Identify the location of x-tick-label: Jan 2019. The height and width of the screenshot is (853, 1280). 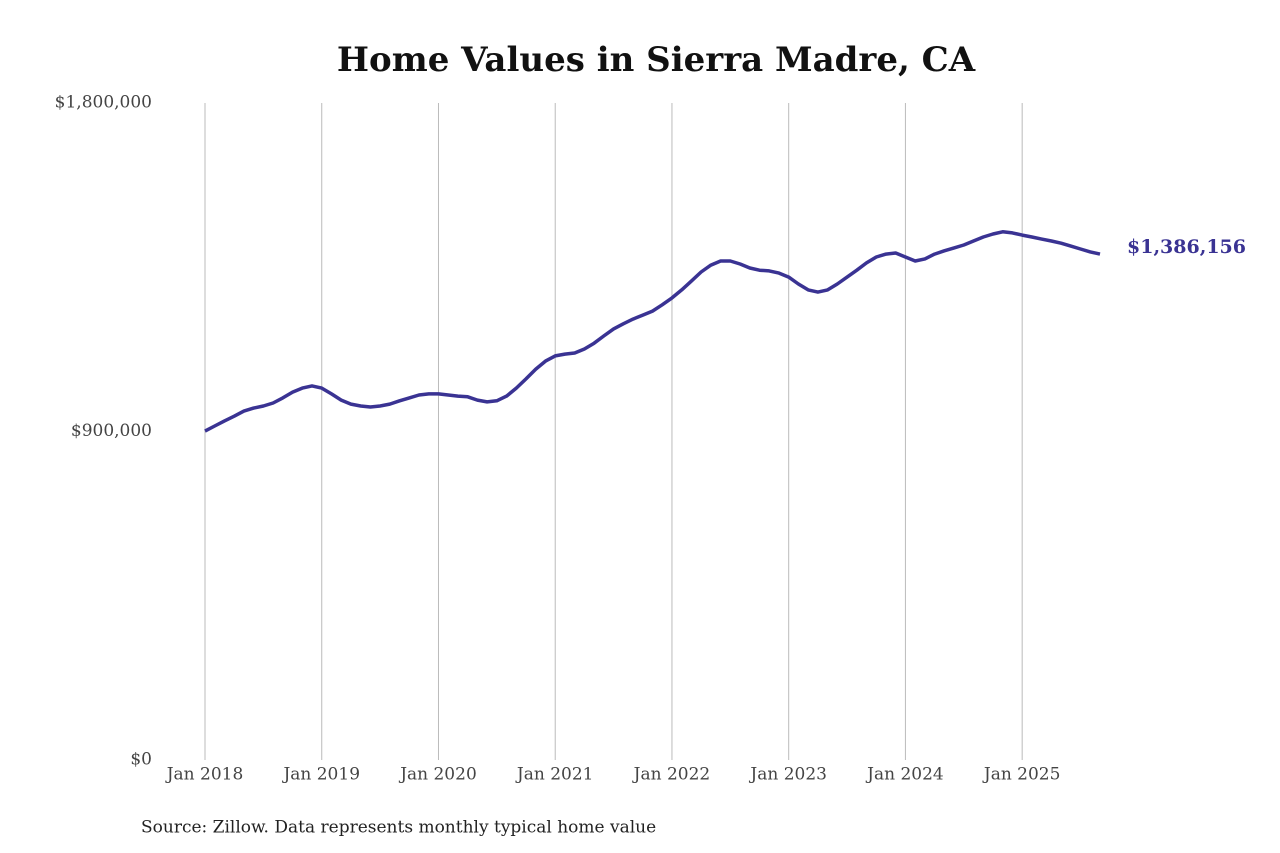
(320, 775).